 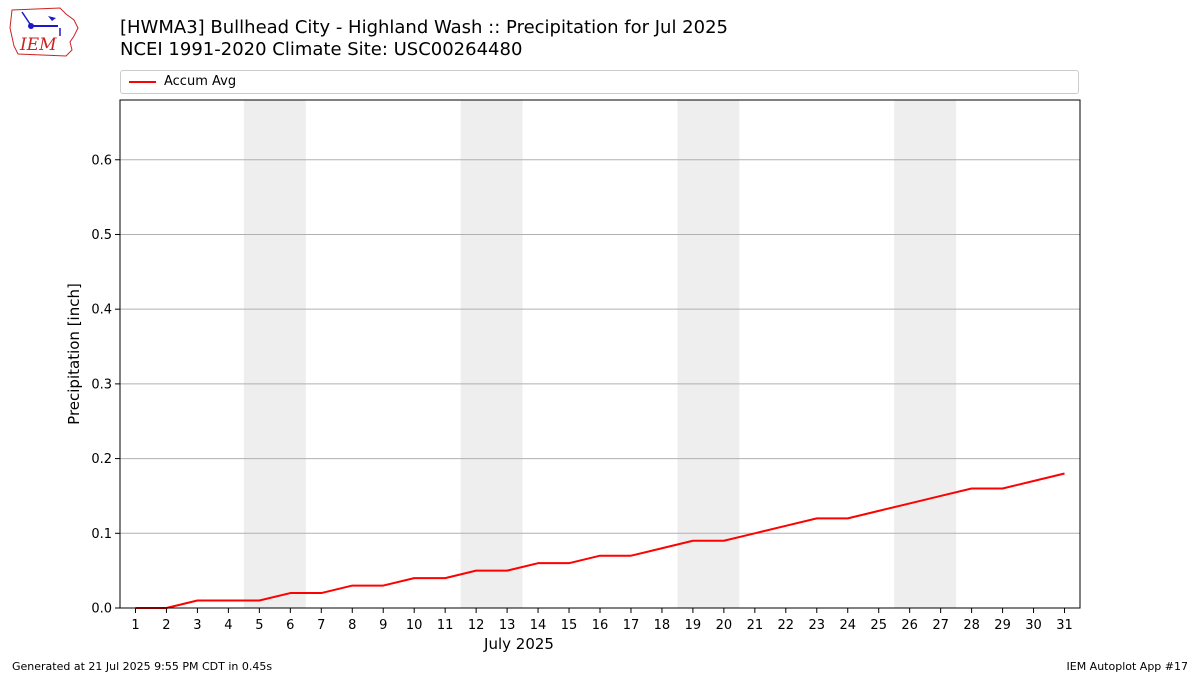 I want to click on x-tick-label: 13, so click(x=507, y=625).